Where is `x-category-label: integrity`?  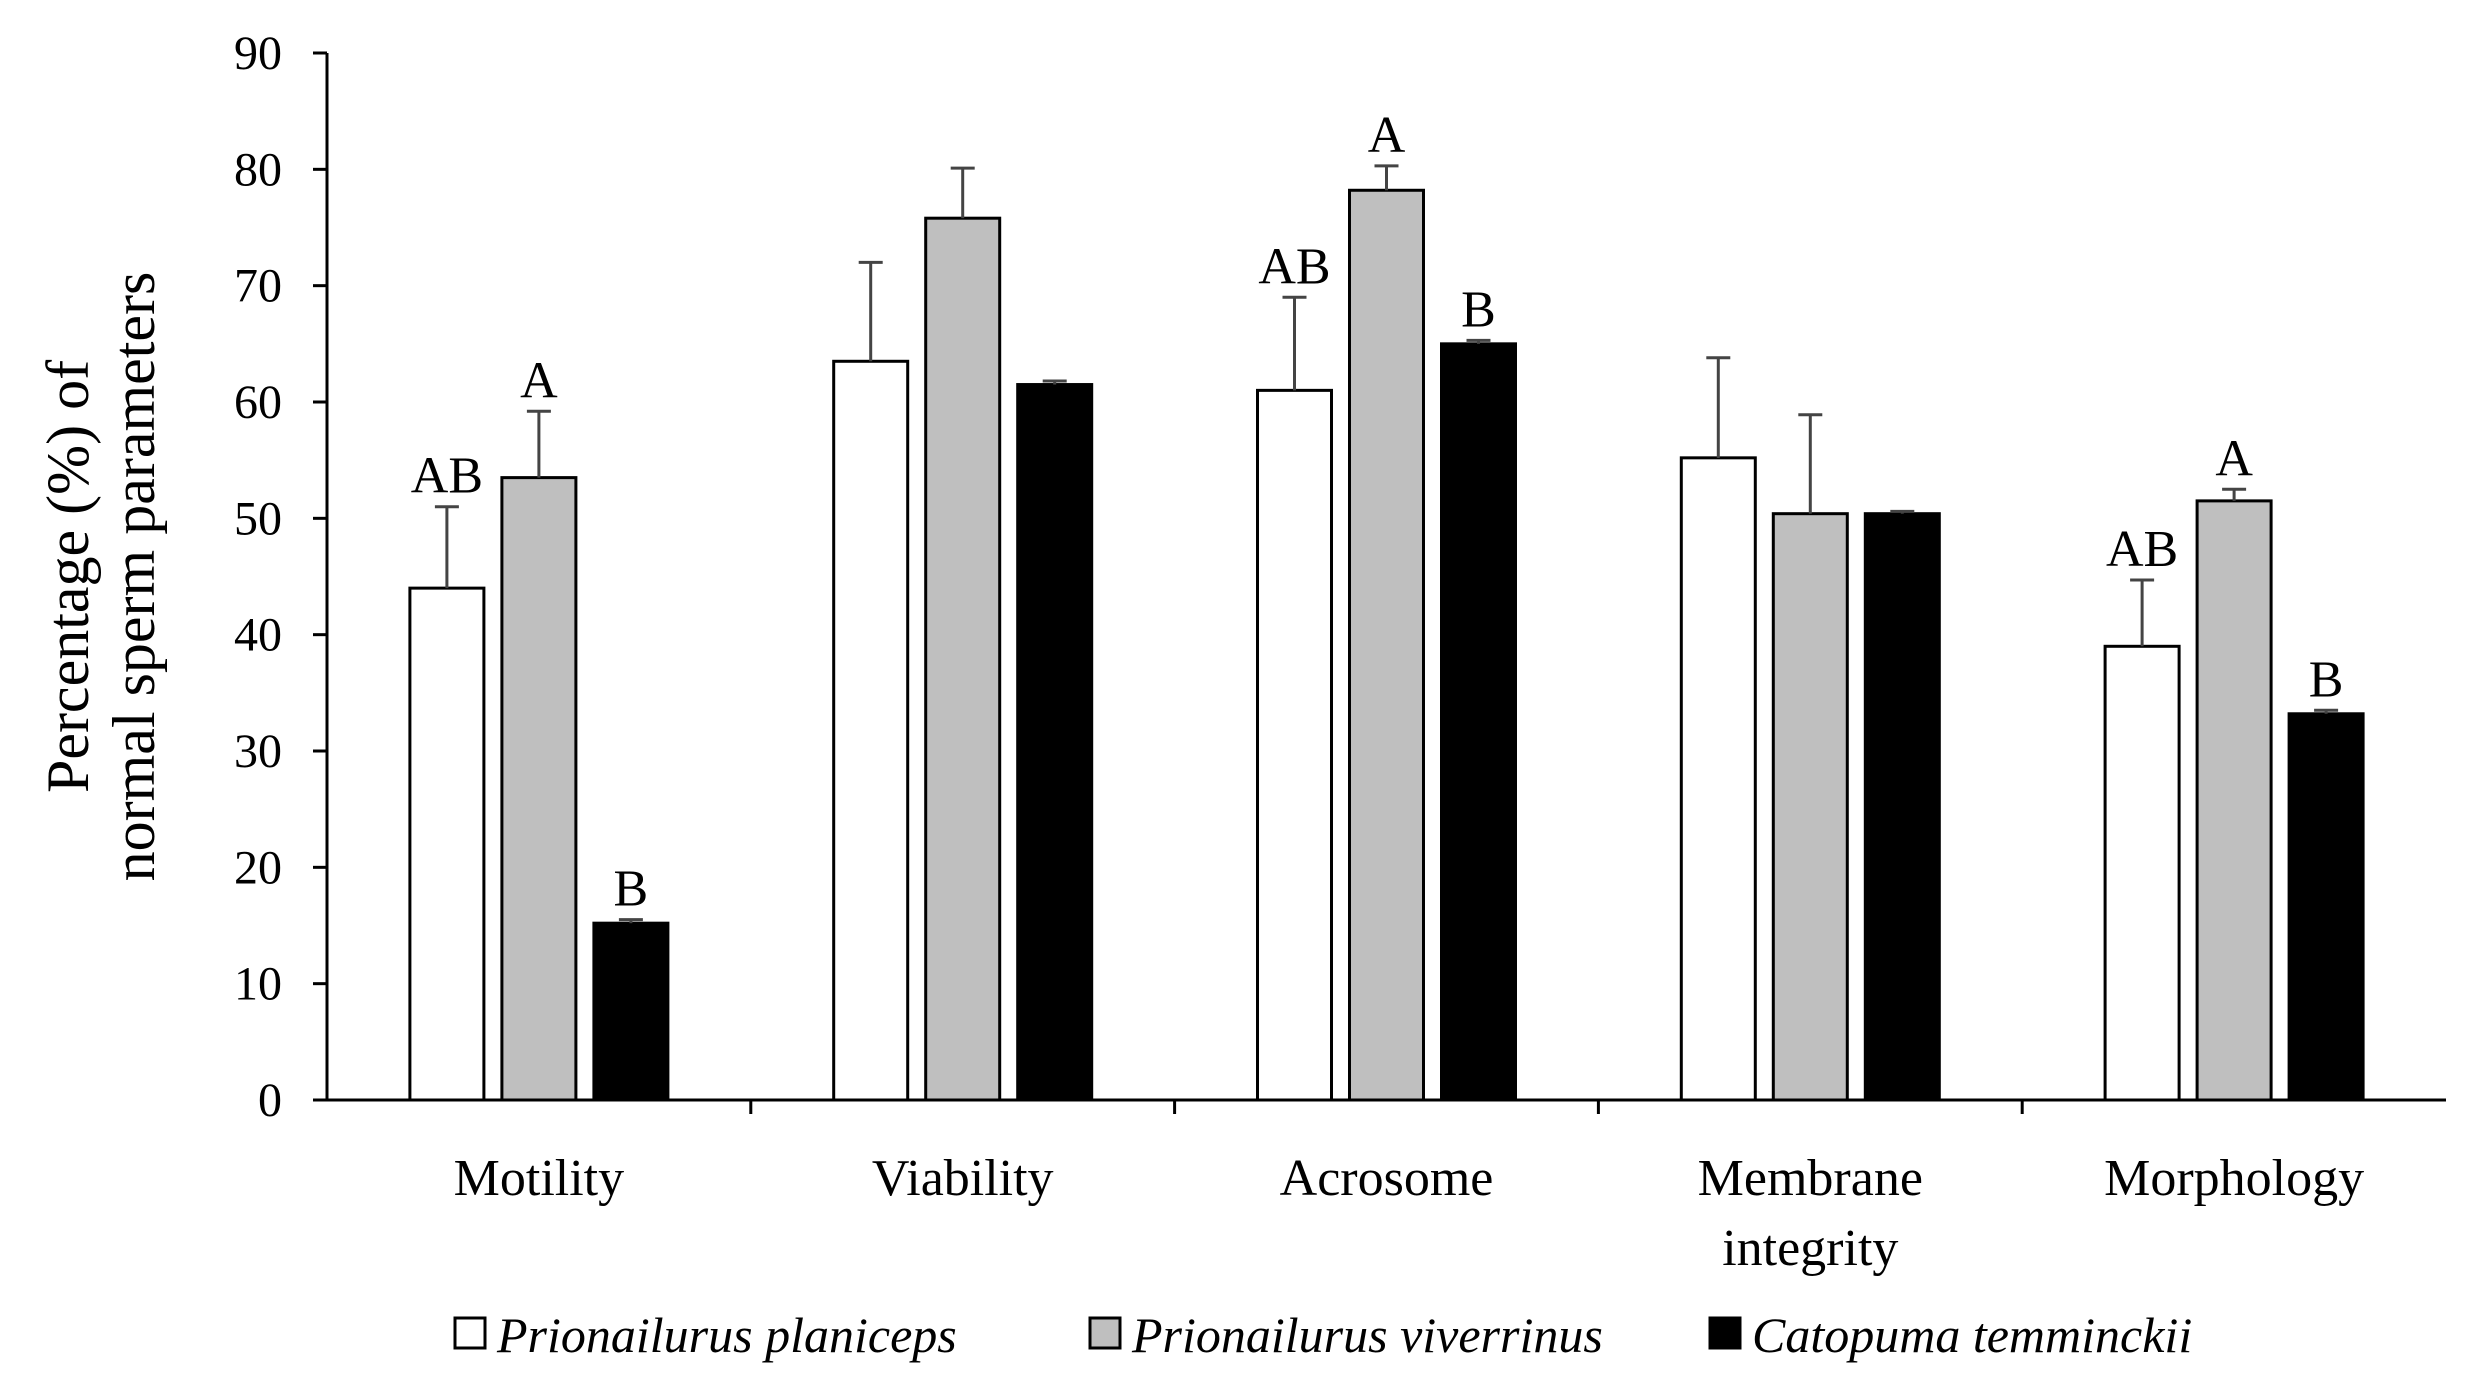
x-category-label: integrity is located at coordinates (1810, 1248).